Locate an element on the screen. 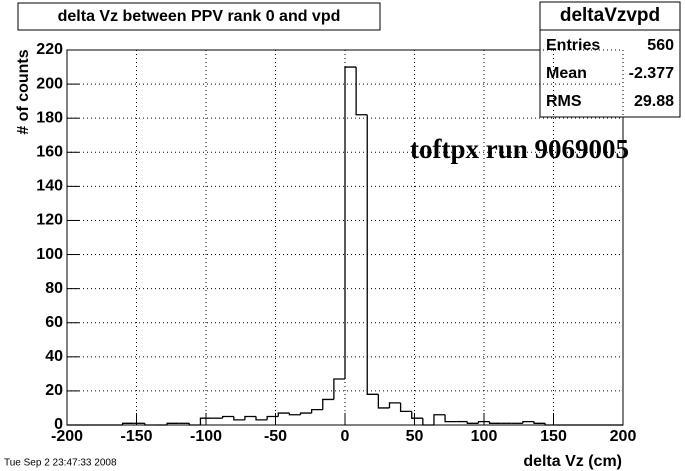 This screenshot has width=685, height=471. x-tick-label: -200 is located at coordinates (67, 436).